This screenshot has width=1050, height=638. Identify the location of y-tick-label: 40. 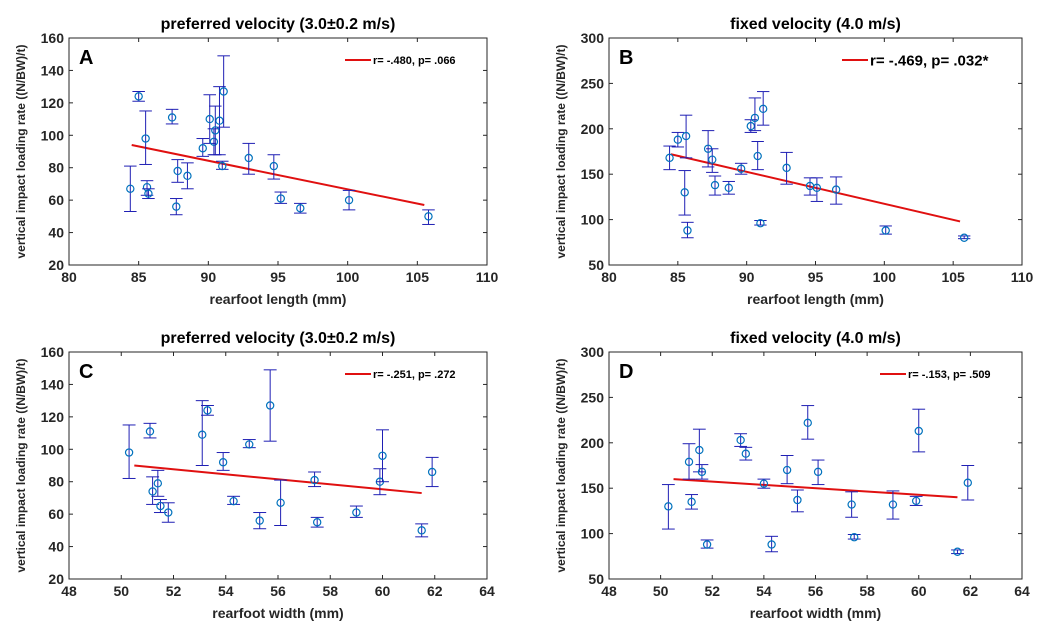
(56, 547).